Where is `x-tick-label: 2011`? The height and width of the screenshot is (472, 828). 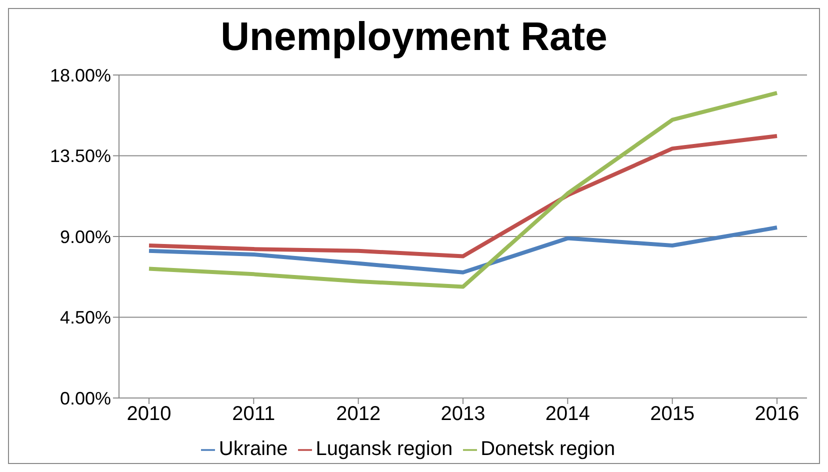 x-tick-label: 2011 is located at coordinates (254, 414).